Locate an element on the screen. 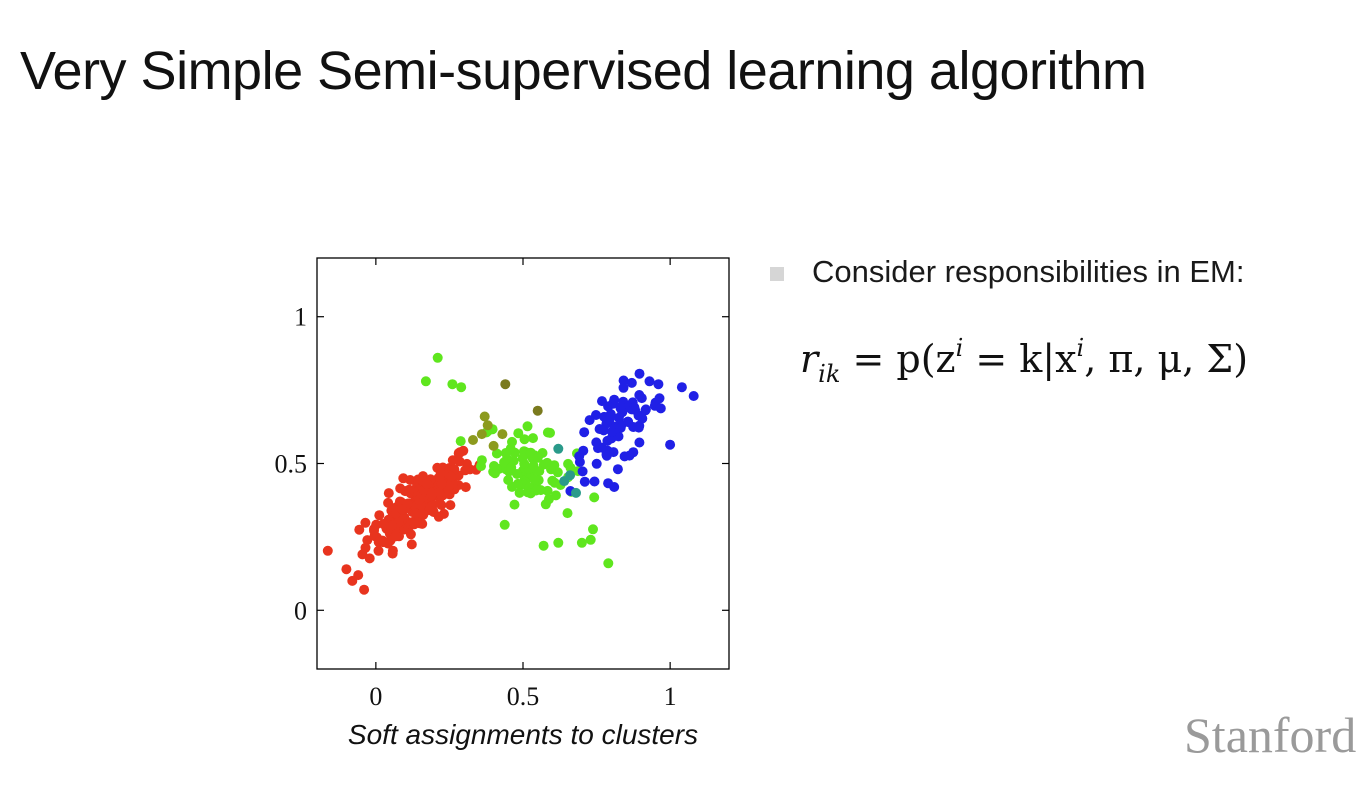 The width and height of the screenshot is (1364, 794). responsibility-formula: rik = p(zi = k|xi, π, μ, Σ) is located at coordinates (1024, 361).